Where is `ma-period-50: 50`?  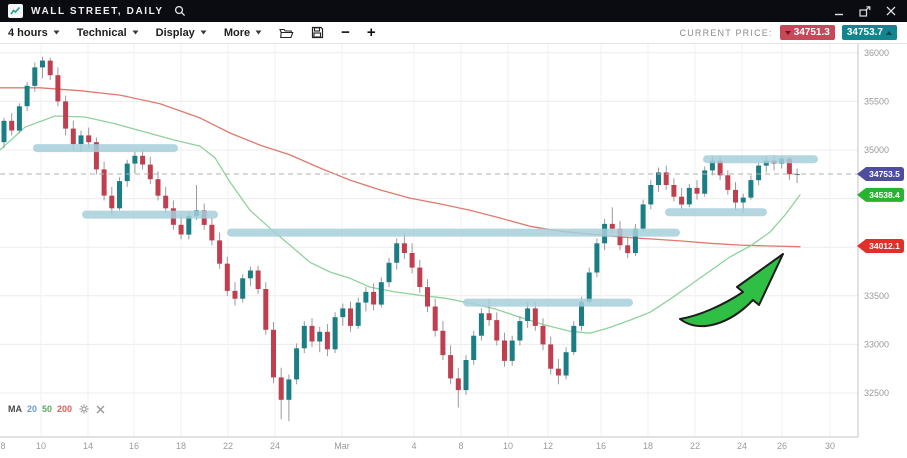
ma-period-50: 50 is located at coordinates (47, 409).